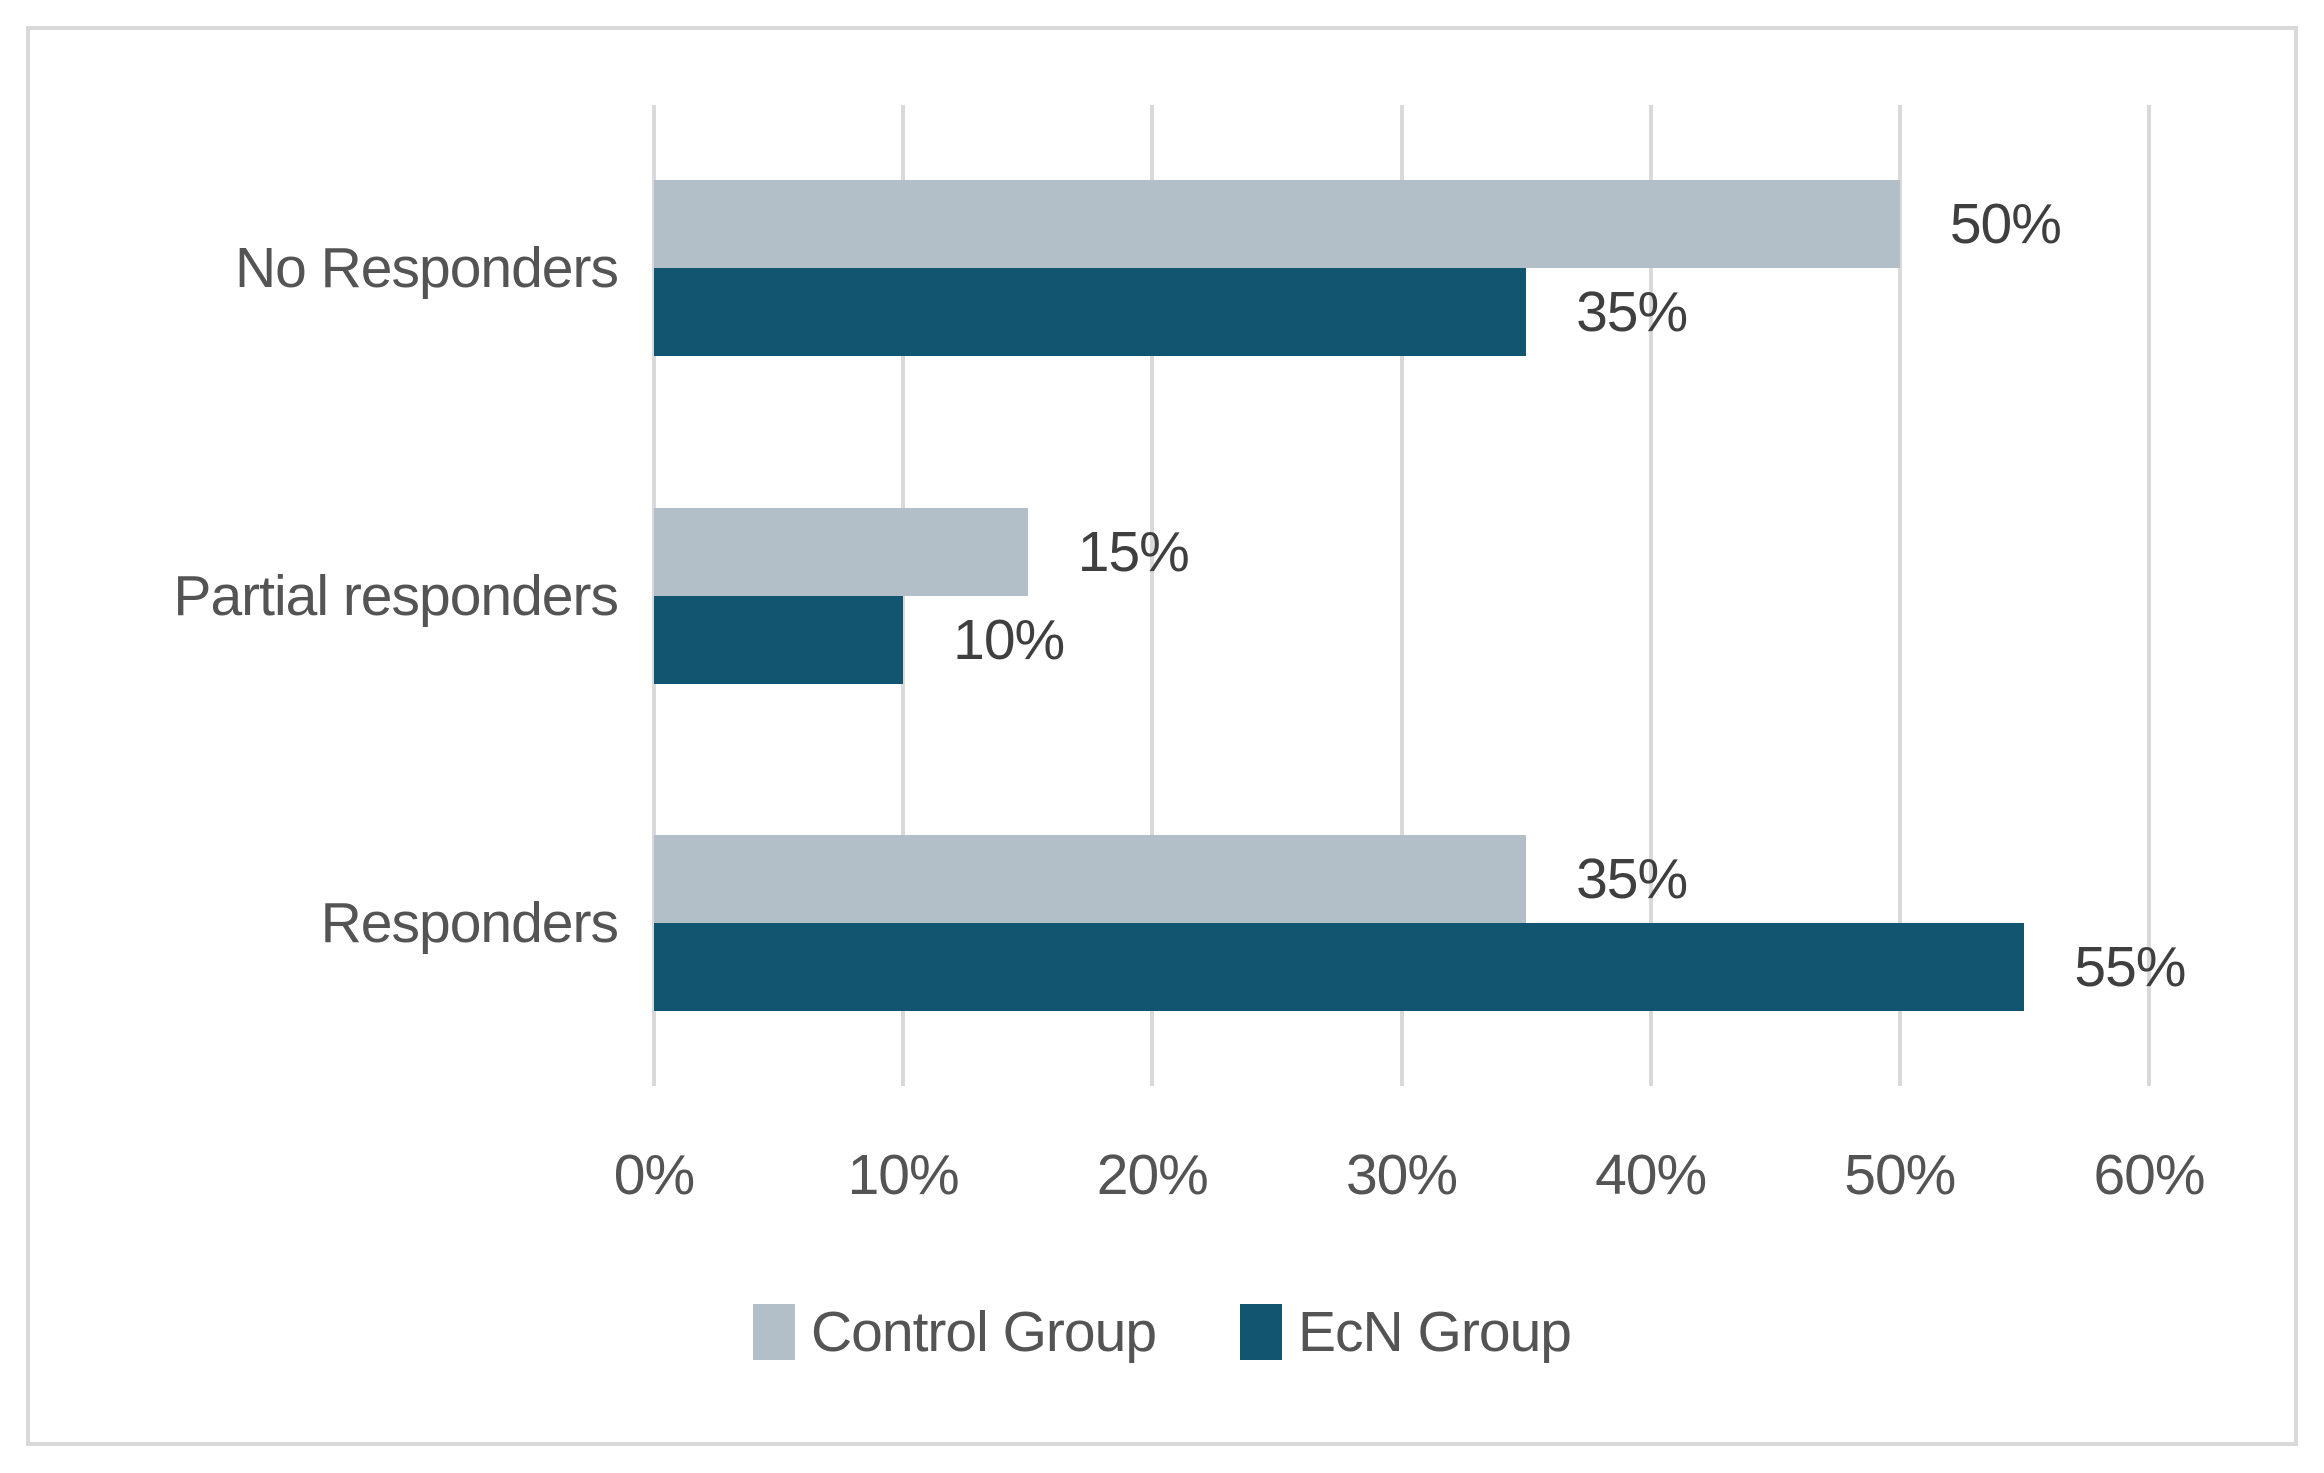 Image resolution: width=2324 pixels, height=1473 pixels. What do you see at coordinates (1651, 1175) in the screenshot?
I see `x-tick-label-40%: 40%` at bounding box center [1651, 1175].